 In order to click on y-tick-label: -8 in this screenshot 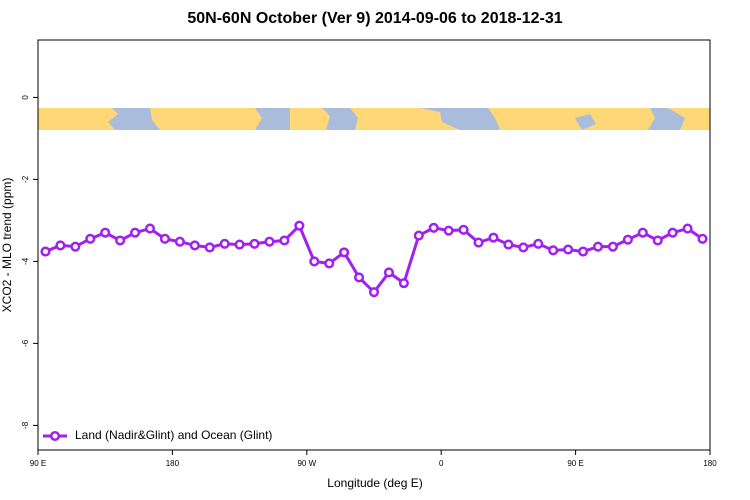, I will do `click(25, 425)`.